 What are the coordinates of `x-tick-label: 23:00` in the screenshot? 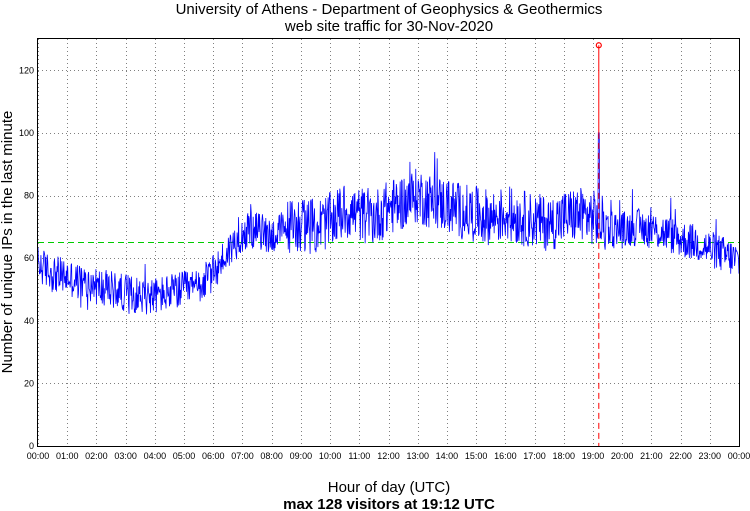 It's located at (710, 456).